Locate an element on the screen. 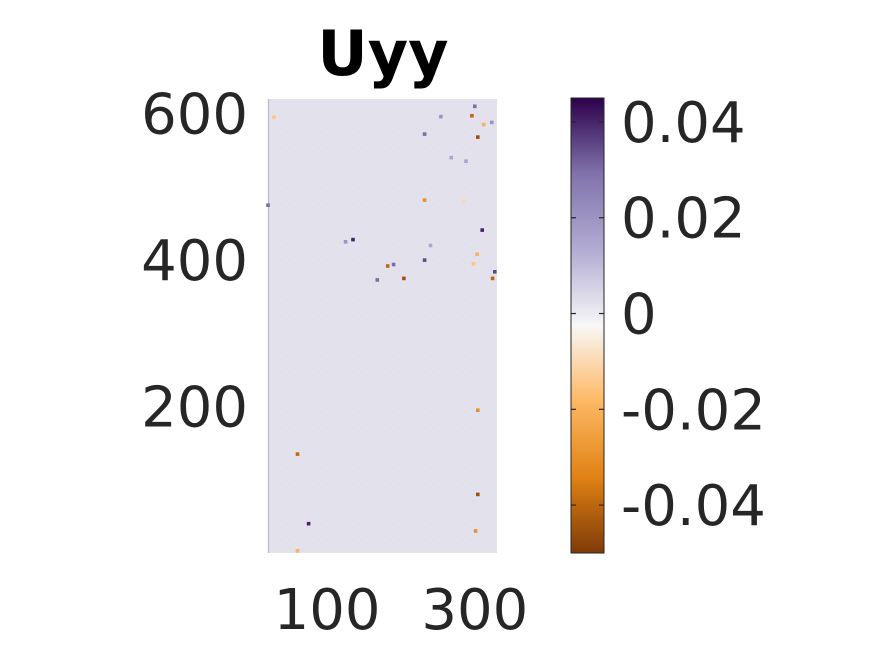 This screenshot has width=891, height=645. y-axis: 200 400 600 is located at coordinates (194, 262).